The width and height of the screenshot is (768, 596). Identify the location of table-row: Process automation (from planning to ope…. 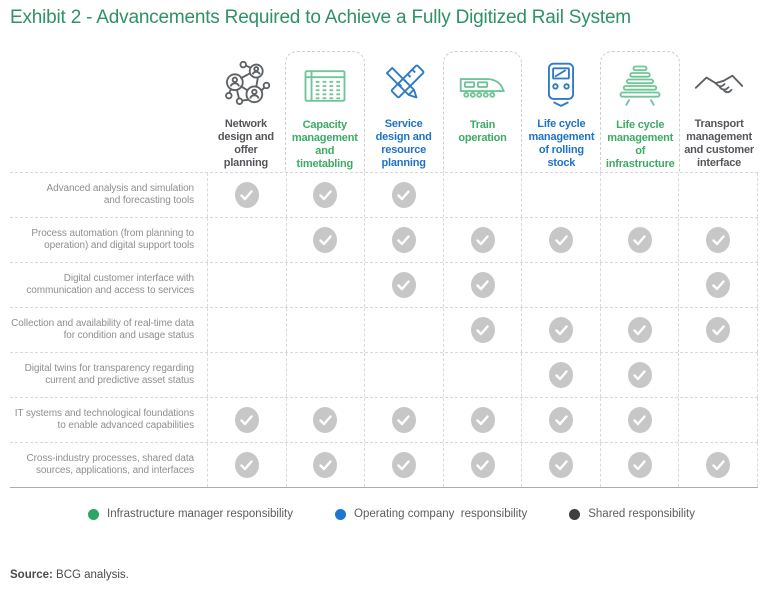
(384, 239).